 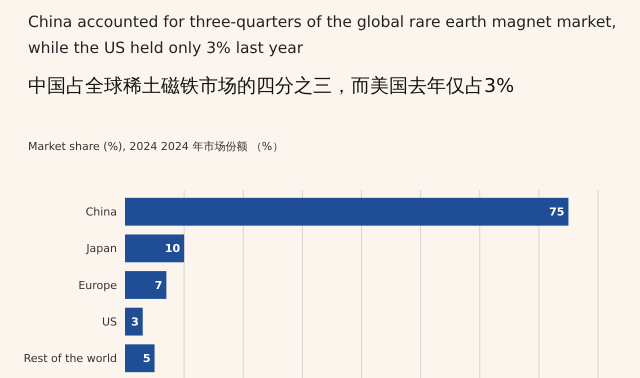 What do you see at coordinates (158, 285) in the screenshot?
I see `data-label: 7` at bounding box center [158, 285].